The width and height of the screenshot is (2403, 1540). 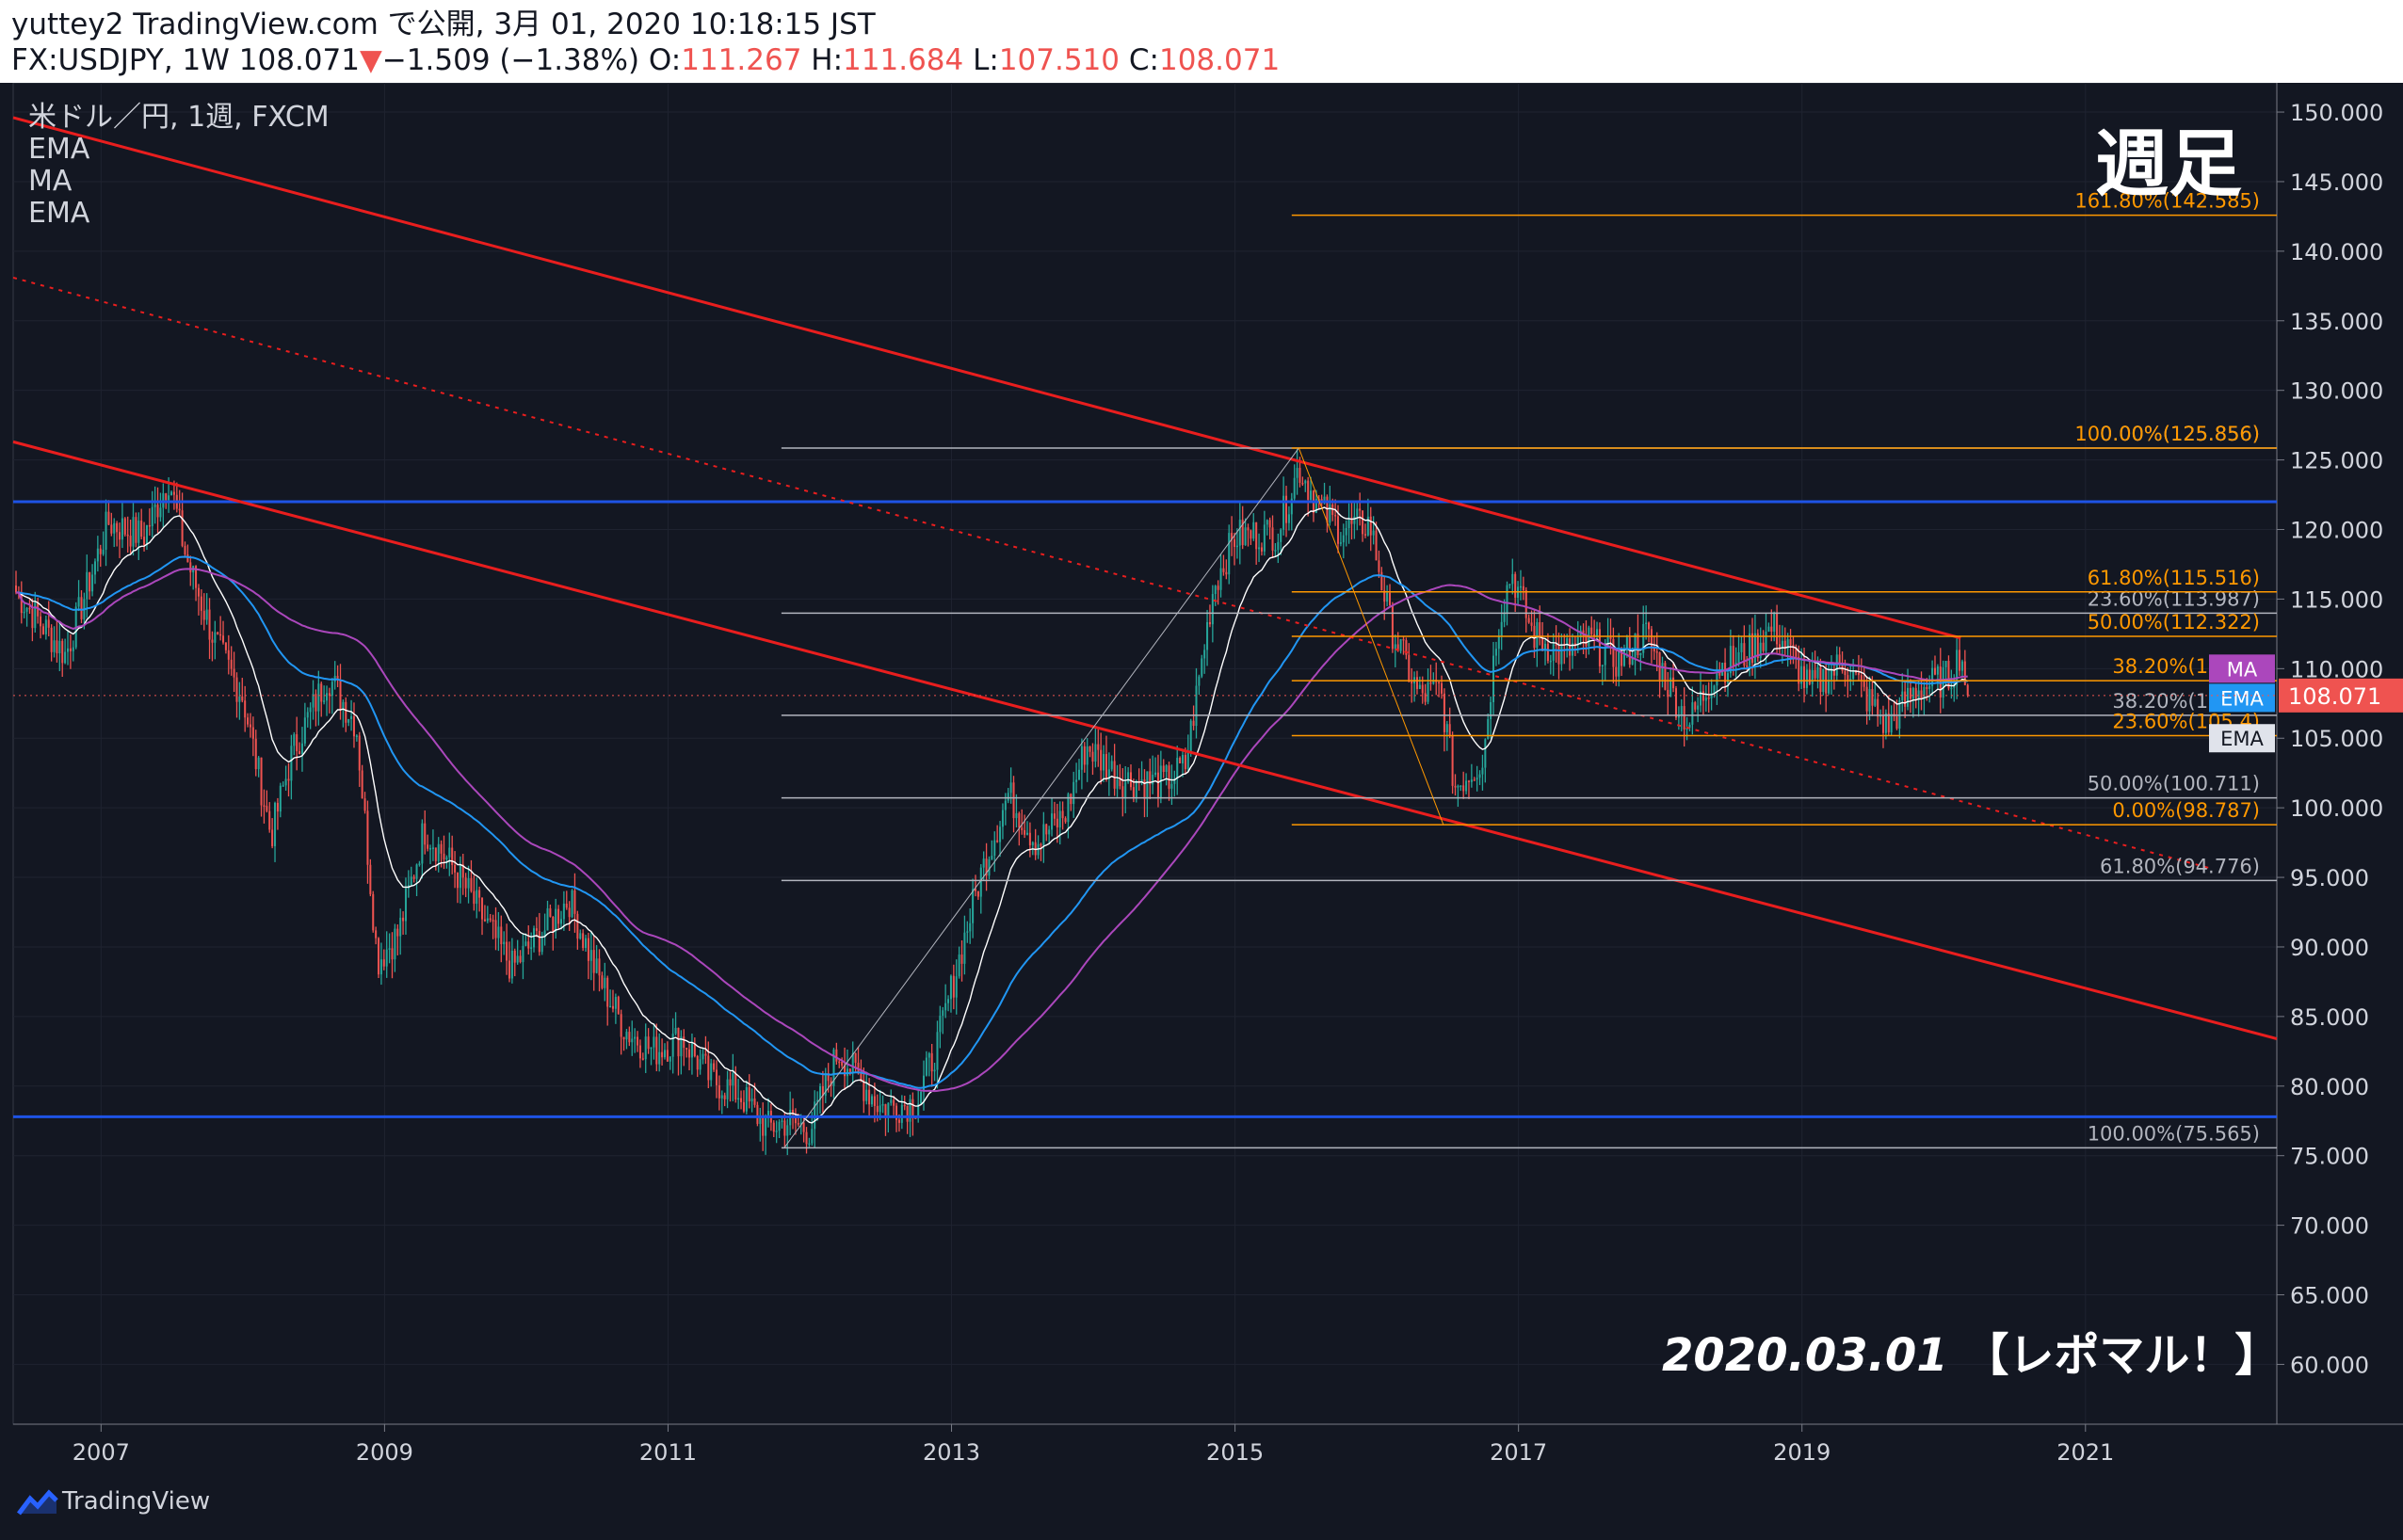 What do you see at coordinates (2336, 182) in the screenshot?
I see `y-tick-label: 145.000` at bounding box center [2336, 182].